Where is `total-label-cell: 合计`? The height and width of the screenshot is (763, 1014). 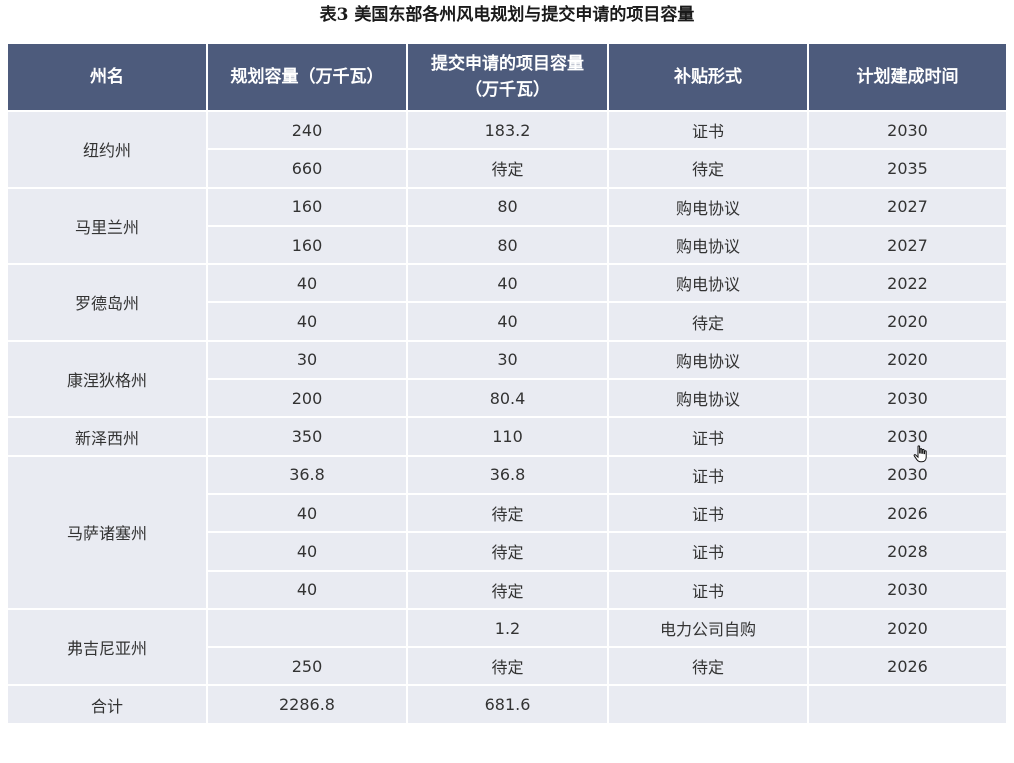
total-label-cell: 合计 is located at coordinates (107, 704).